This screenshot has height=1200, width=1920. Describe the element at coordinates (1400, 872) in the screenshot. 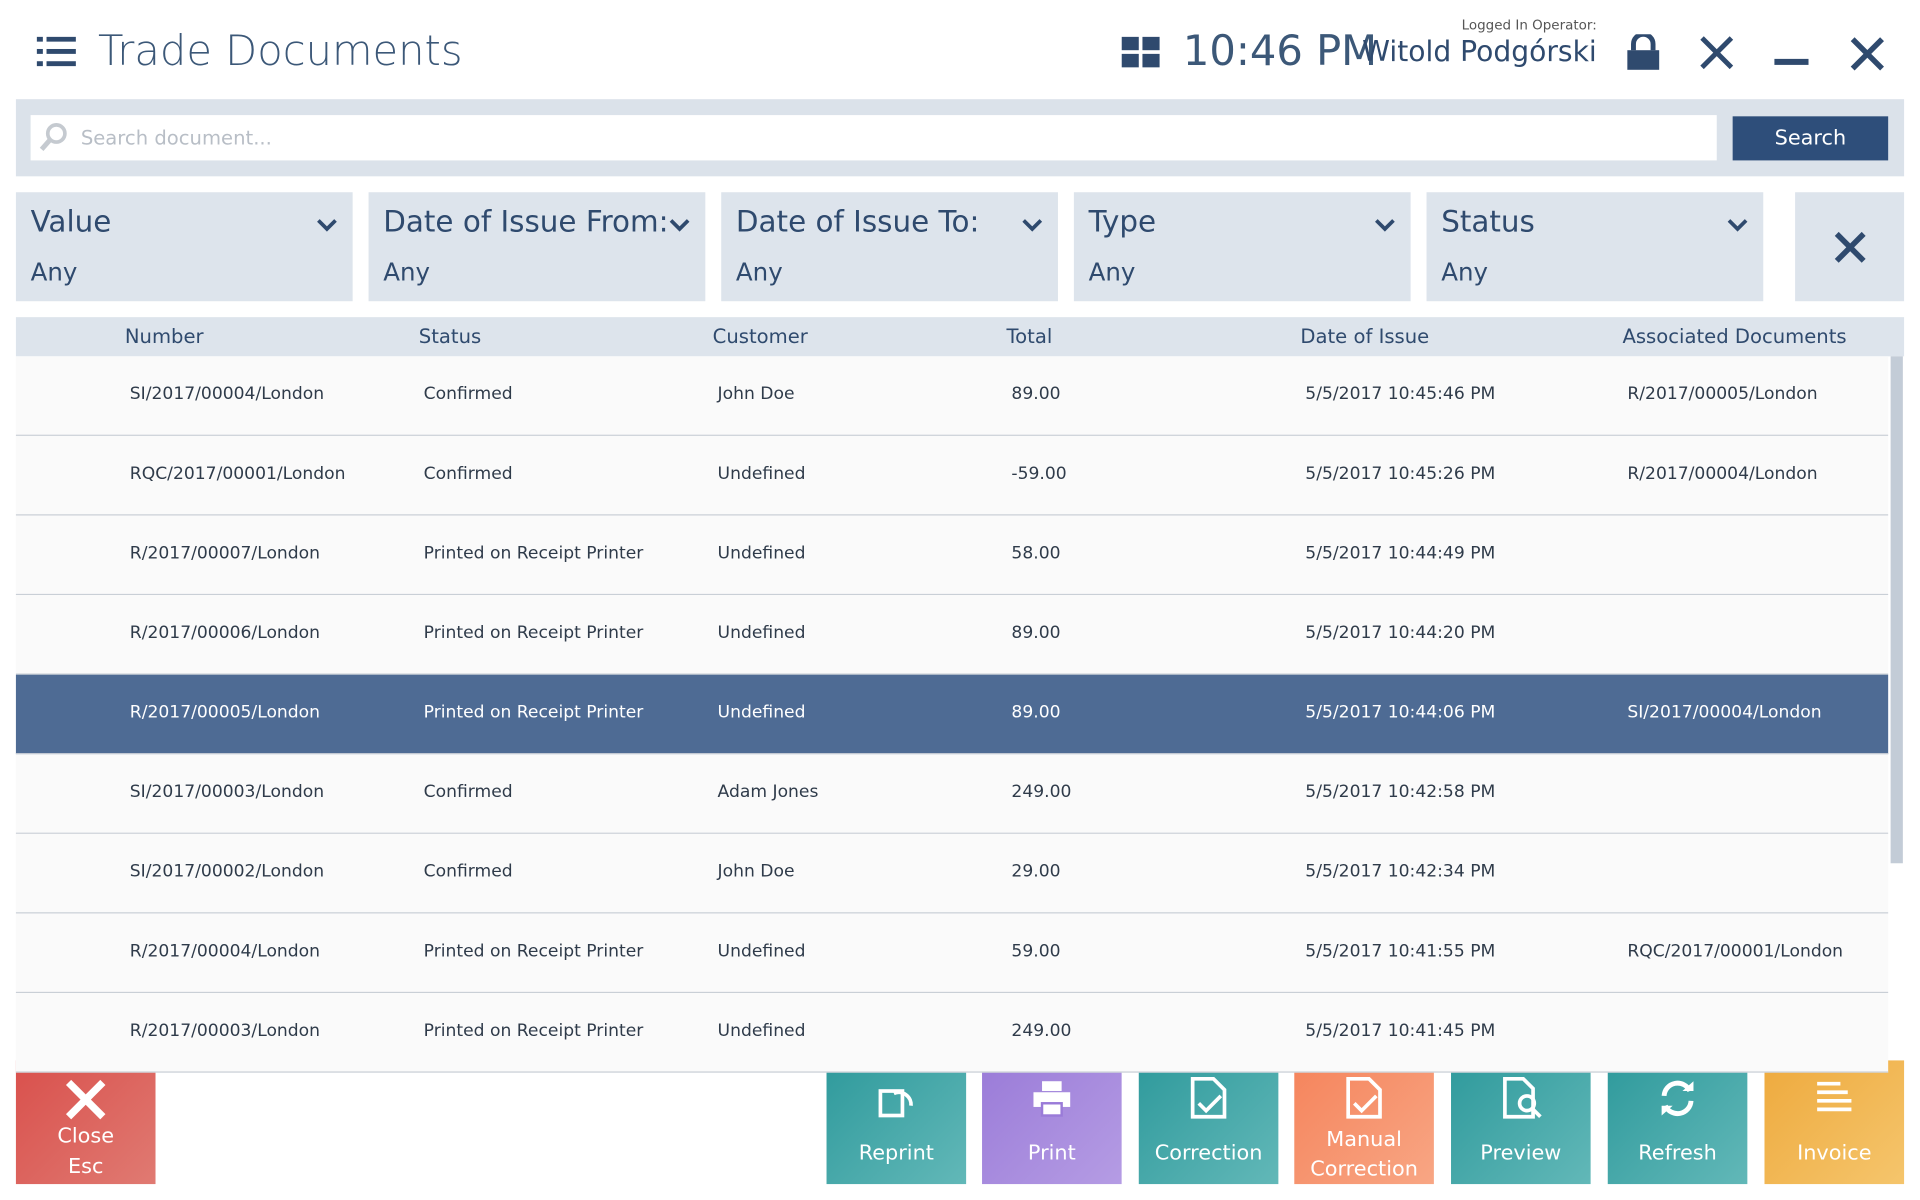

I see `table-cell: 5/5/2017 10:42:34 PM` at that location.